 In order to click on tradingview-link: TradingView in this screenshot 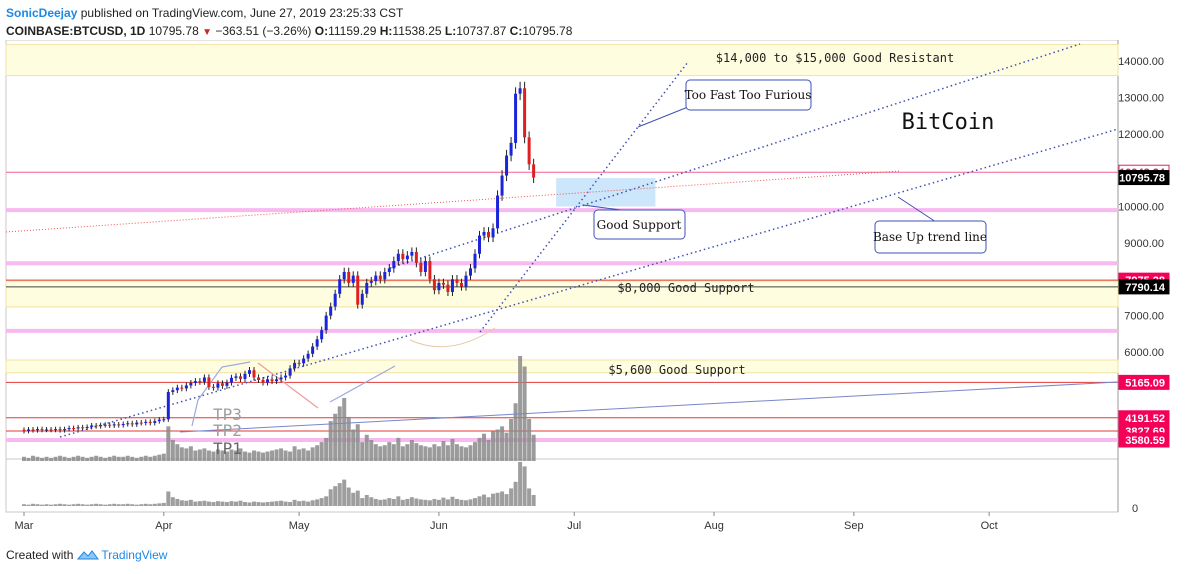, I will do `click(134, 555)`.